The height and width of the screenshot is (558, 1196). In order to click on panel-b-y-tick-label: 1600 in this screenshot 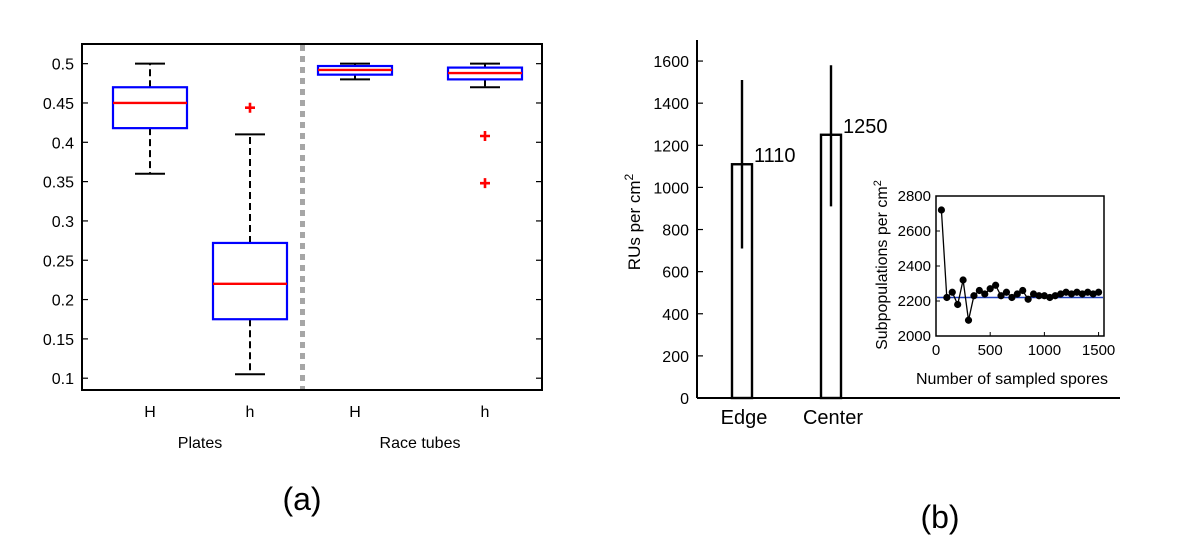, I will do `click(671, 62)`.